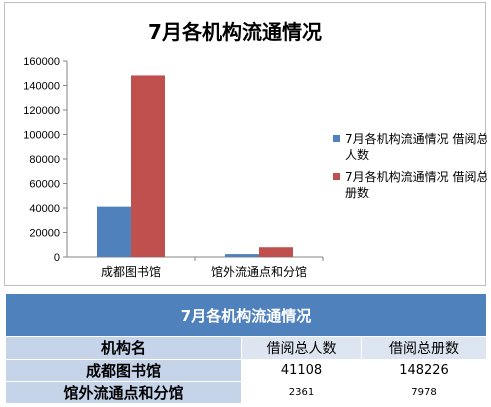 Image resolution: width=491 pixels, height=407 pixels. What do you see at coordinates (246, 315) in the screenshot?
I see `table-title: 7月各机构流通情况` at bounding box center [246, 315].